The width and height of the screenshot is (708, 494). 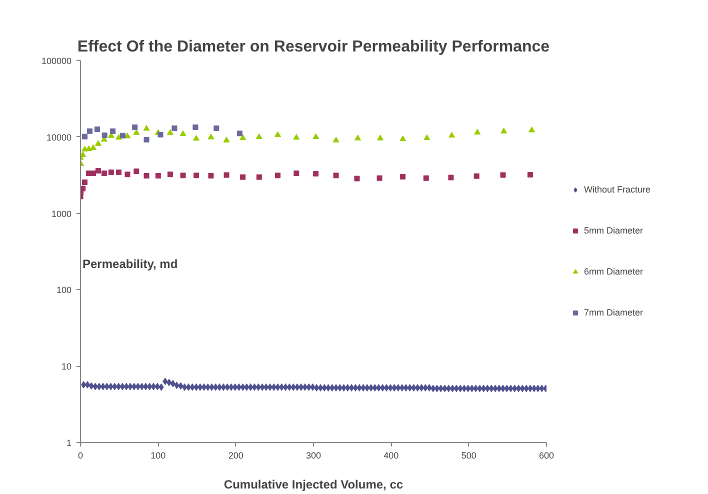 I want to click on x-tick-label: 200, so click(x=236, y=455).